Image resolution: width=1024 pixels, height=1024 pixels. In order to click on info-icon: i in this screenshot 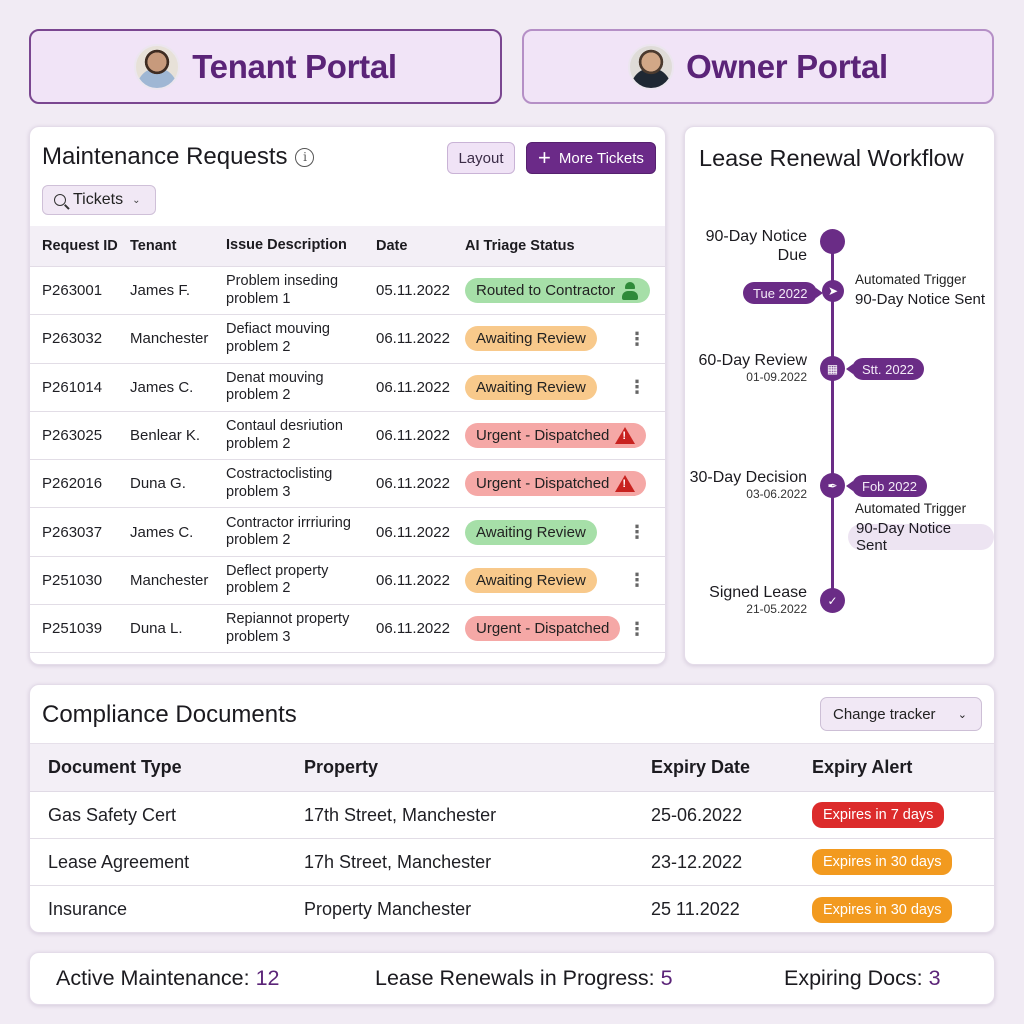, I will do `click(305, 157)`.